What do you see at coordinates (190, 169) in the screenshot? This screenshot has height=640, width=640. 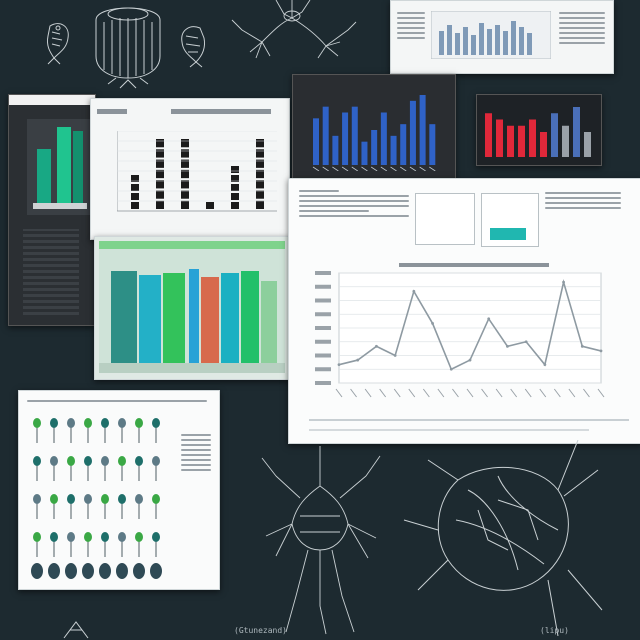 I see `black-bars-panel` at bounding box center [190, 169].